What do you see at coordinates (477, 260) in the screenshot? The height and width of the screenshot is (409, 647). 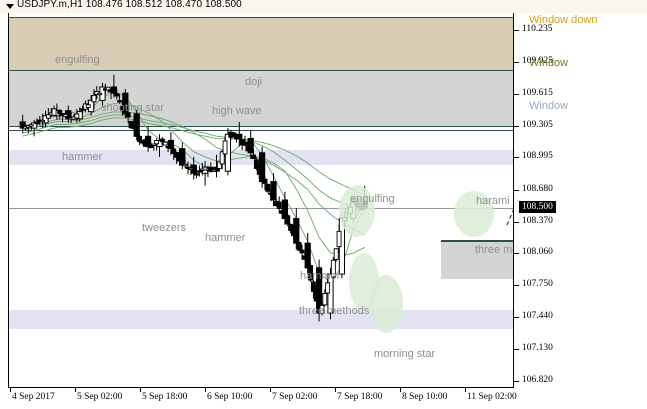 I see `forecast-box` at bounding box center [477, 260].